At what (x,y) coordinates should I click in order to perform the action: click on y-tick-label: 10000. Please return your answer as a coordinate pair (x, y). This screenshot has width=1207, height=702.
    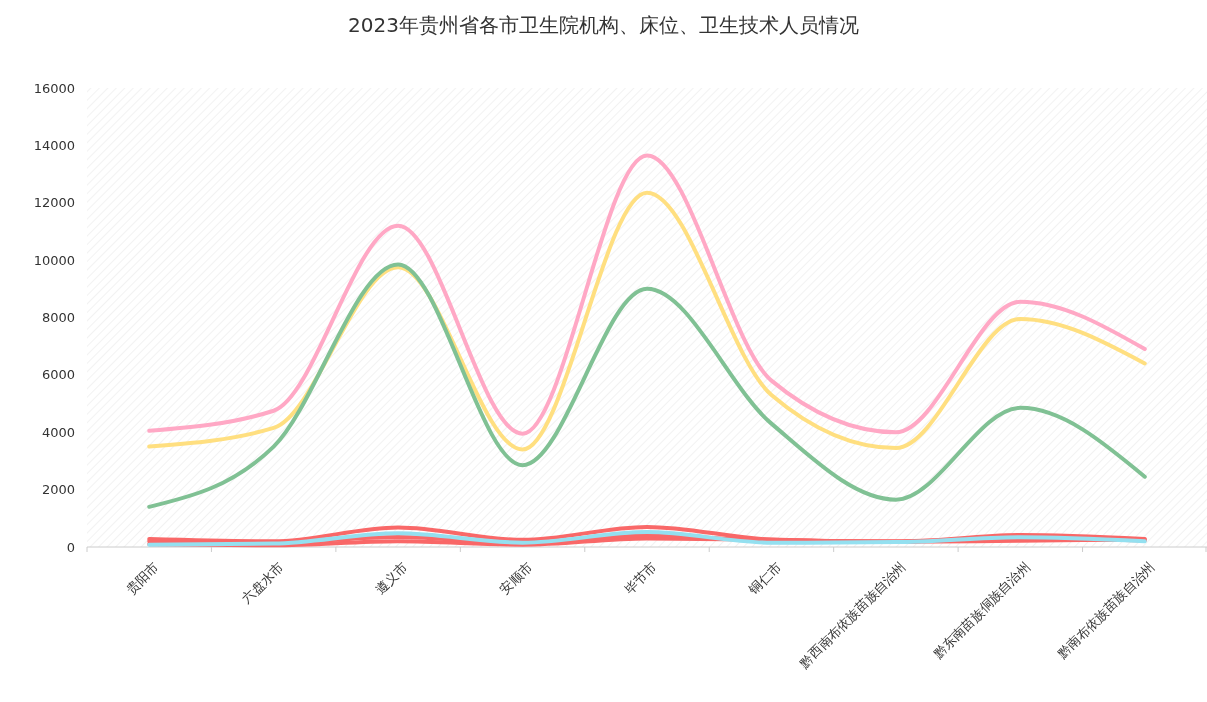
    Looking at the image, I should click on (54, 260).